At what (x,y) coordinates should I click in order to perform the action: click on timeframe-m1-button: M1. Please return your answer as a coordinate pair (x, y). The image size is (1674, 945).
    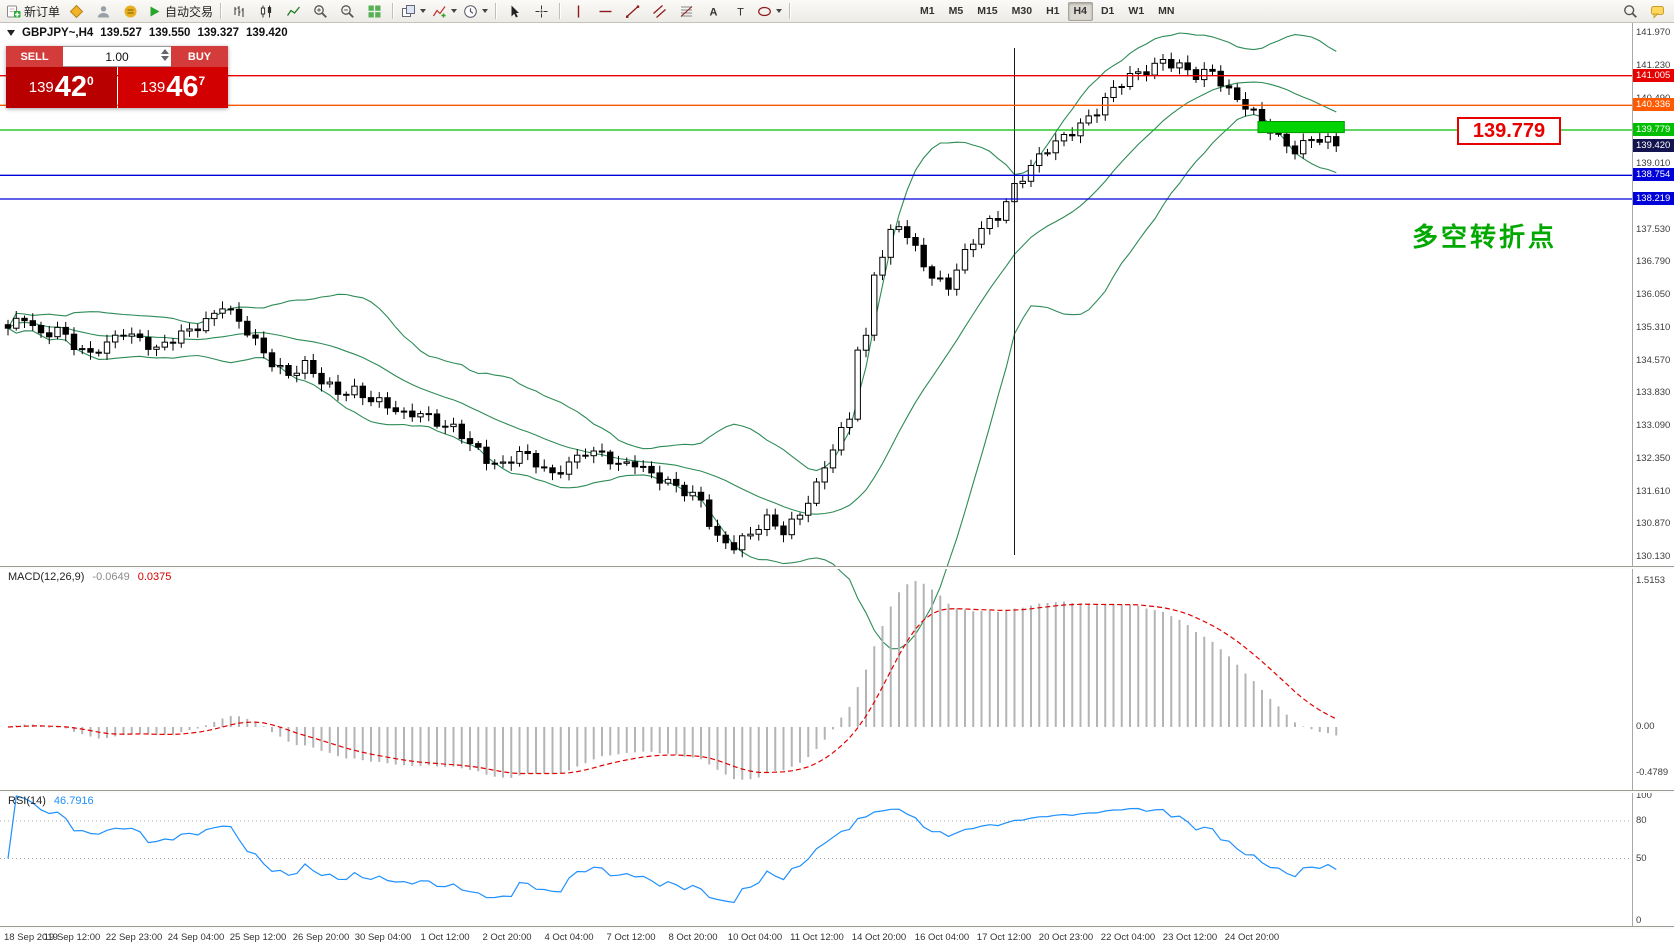
    Looking at the image, I should click on (927, 11).